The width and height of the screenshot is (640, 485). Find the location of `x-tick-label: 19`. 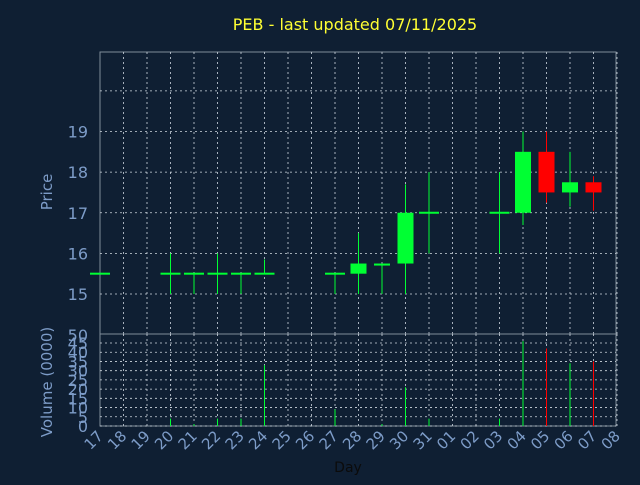

x-tick-label: 19 is located at coordinates (141, 440).